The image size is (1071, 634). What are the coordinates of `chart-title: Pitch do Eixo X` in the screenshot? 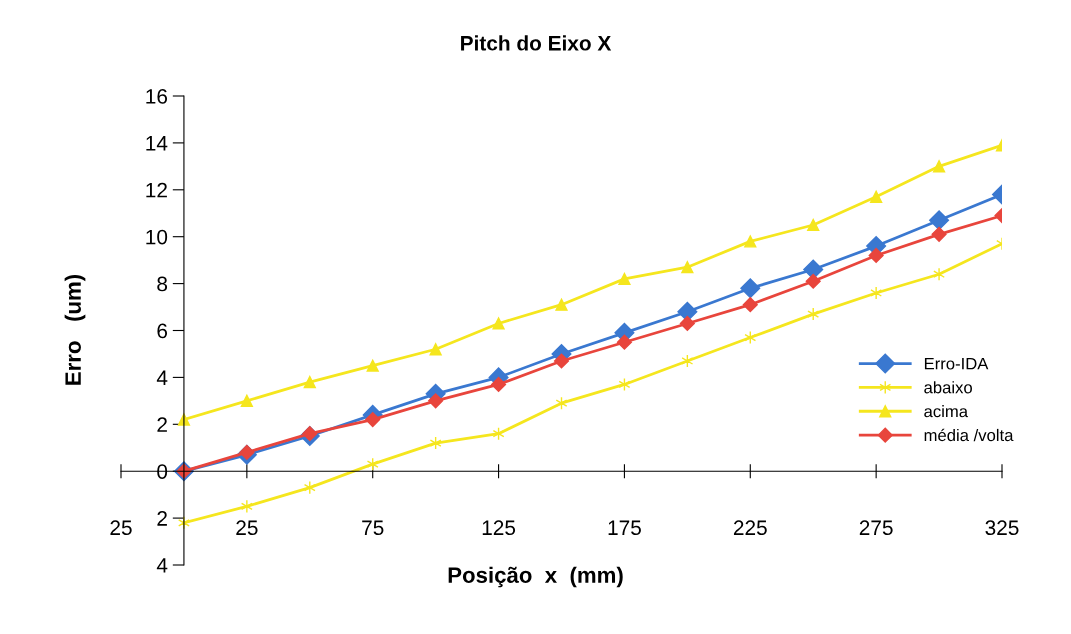 It's located at (536, 43).